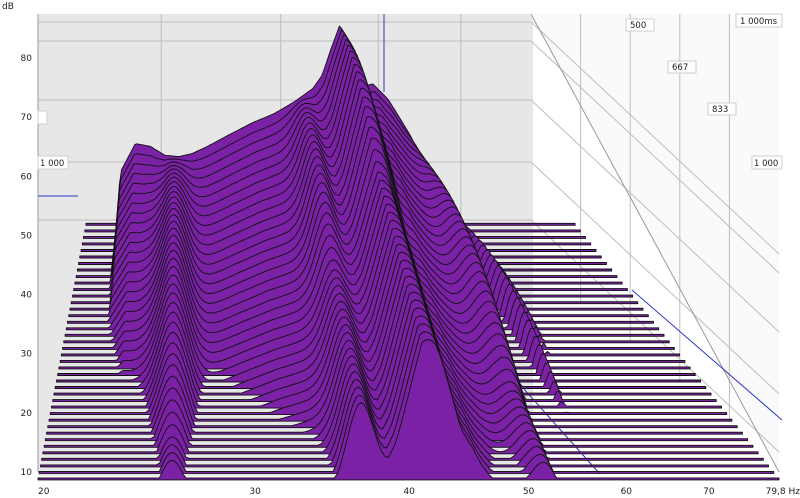 The width and height of the screenshot is (800, 498). I want to click on x-tick-label: 20, so click(44, 492).